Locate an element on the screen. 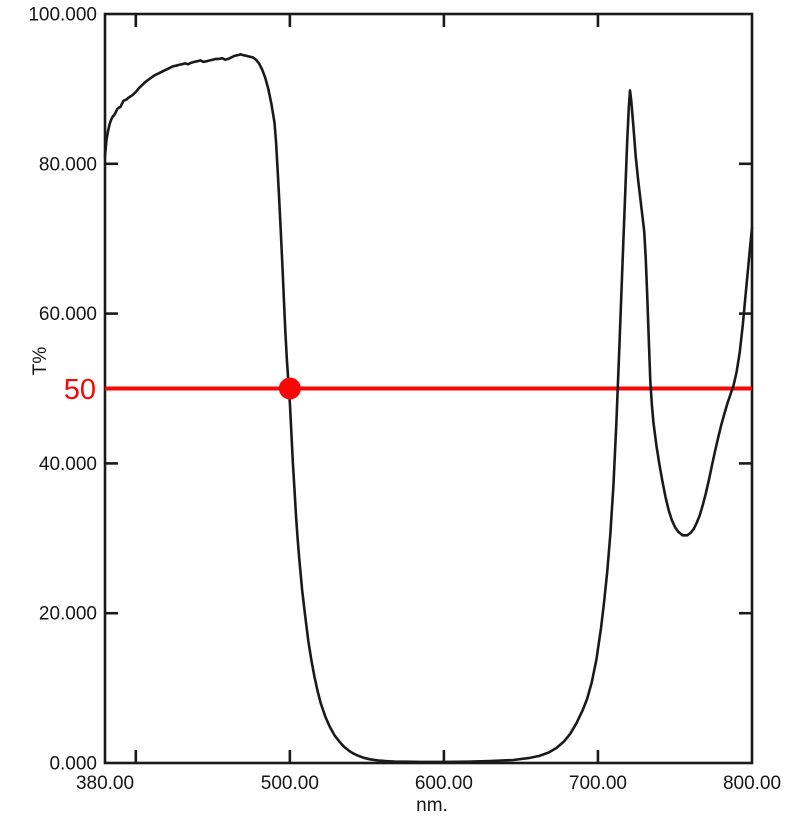  y-tick-label: 20.000 is located at coordinates (68, 614).